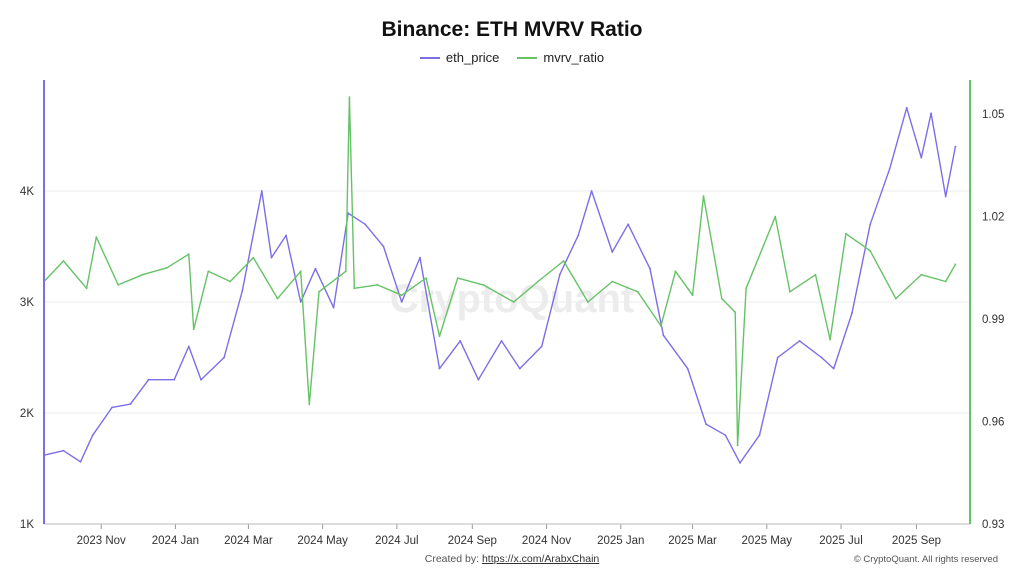 This screenshot has height=576, width=1024. Describe the element at coordinates (840, 541) in the screenshot. I see `x-tick-label: 2025 Jul` at that location.